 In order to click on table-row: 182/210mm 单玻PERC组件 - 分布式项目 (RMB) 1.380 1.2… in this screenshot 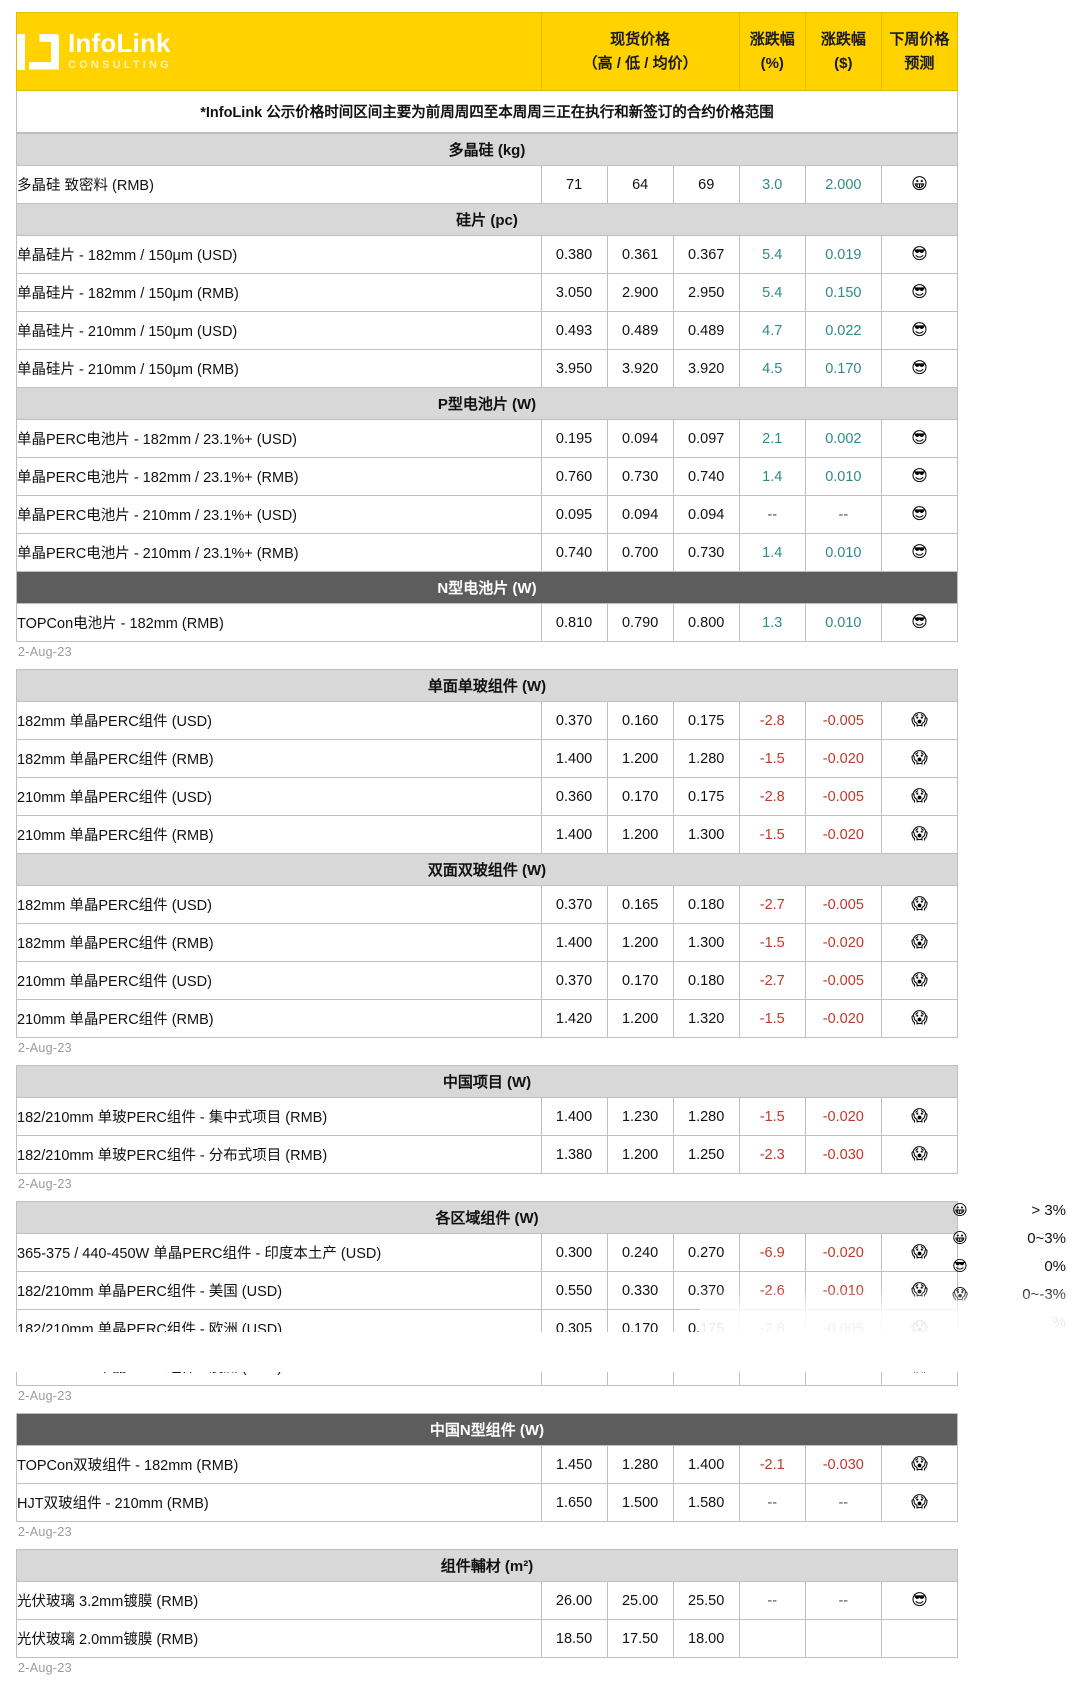, I will do `click(487, 1154)`.